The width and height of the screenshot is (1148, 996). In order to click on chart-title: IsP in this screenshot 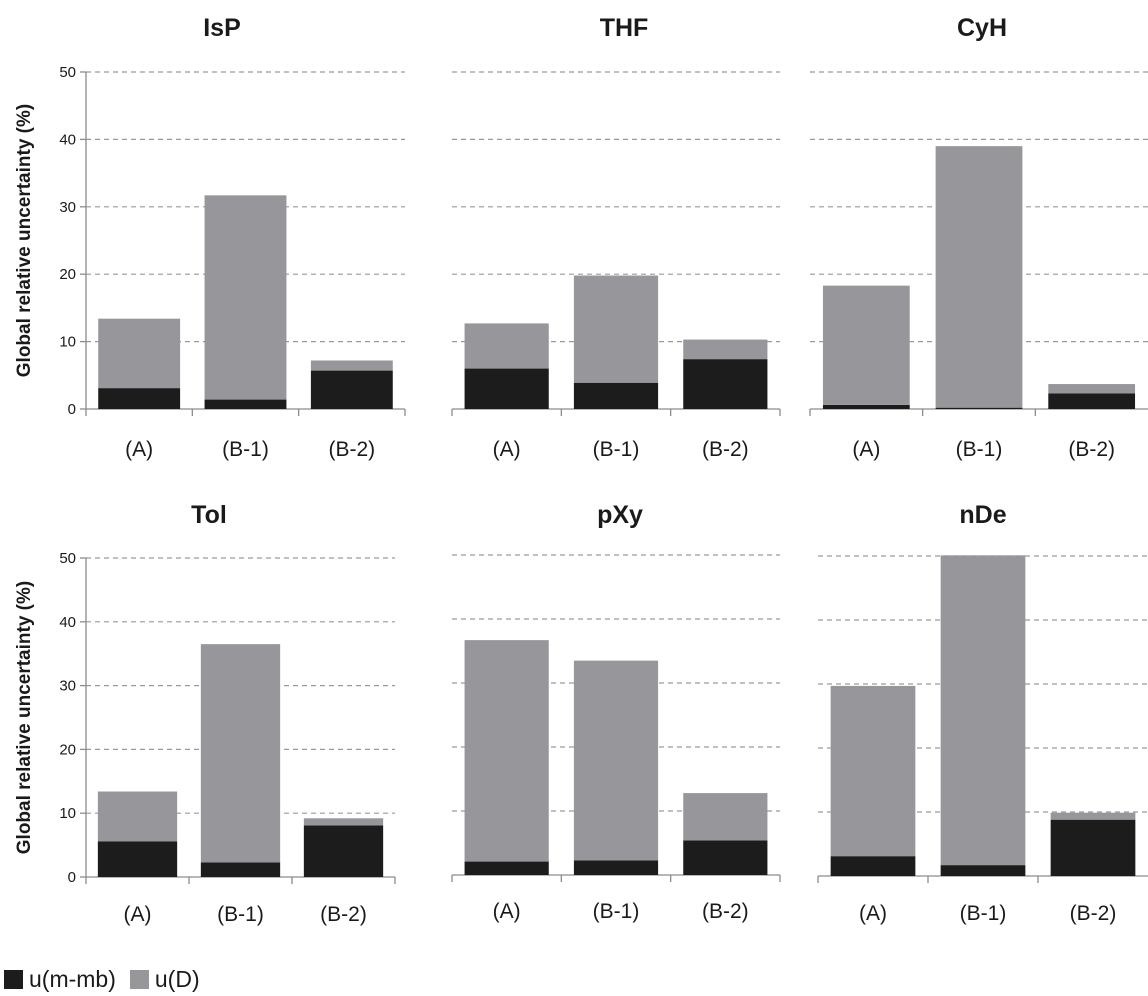, I will do `click(222, 28)`.